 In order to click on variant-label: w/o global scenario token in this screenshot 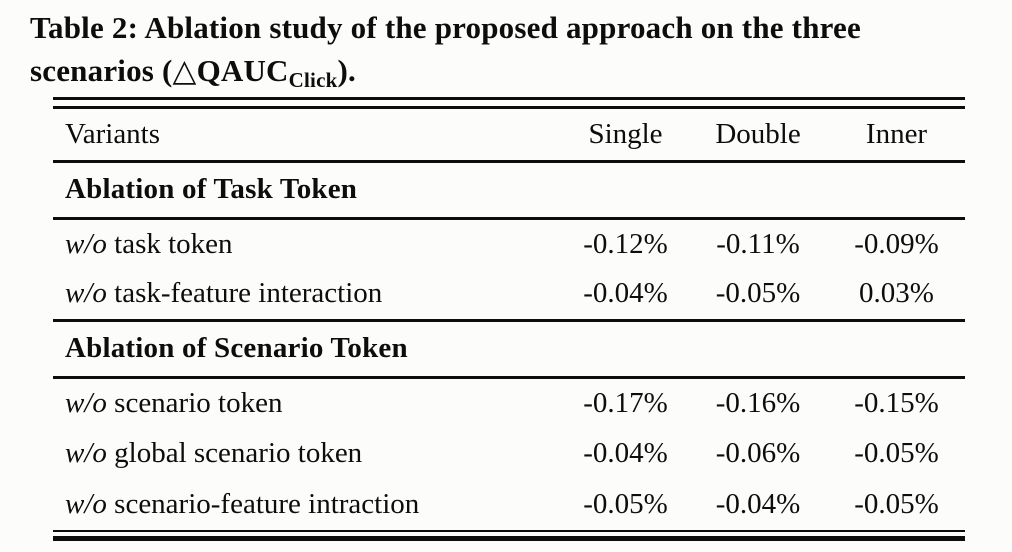, I will do `click(308, 453)`.